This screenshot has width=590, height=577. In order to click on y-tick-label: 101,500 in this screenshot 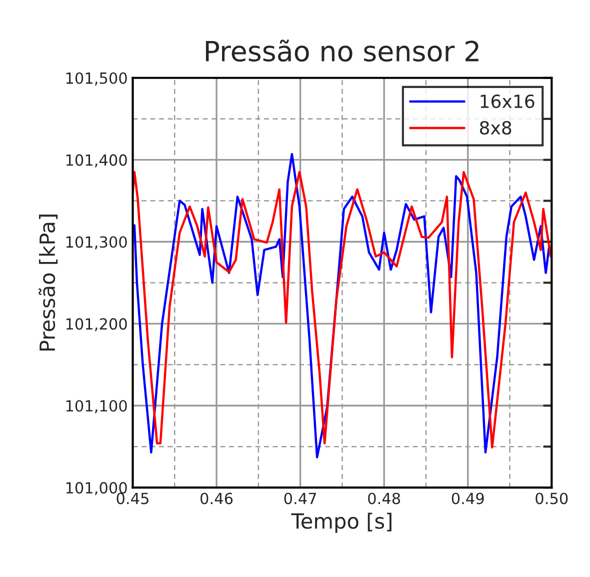, I will do `click(96, 79)`.